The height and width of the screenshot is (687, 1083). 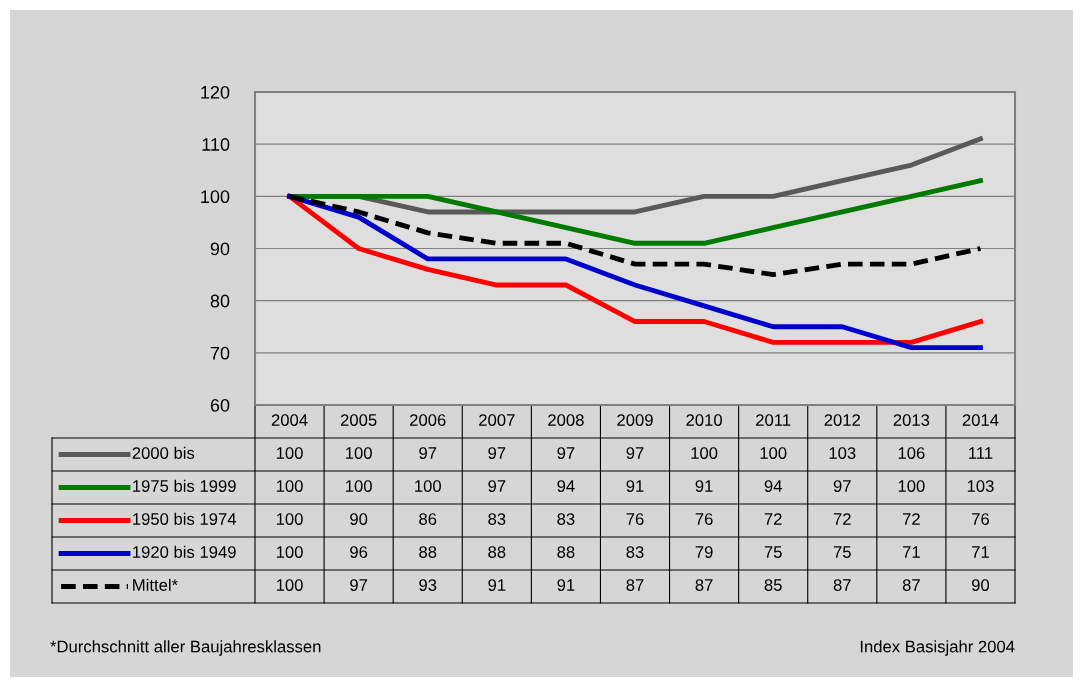 I want to click on x-tick-label: 2014, so click(x=980, y=420).